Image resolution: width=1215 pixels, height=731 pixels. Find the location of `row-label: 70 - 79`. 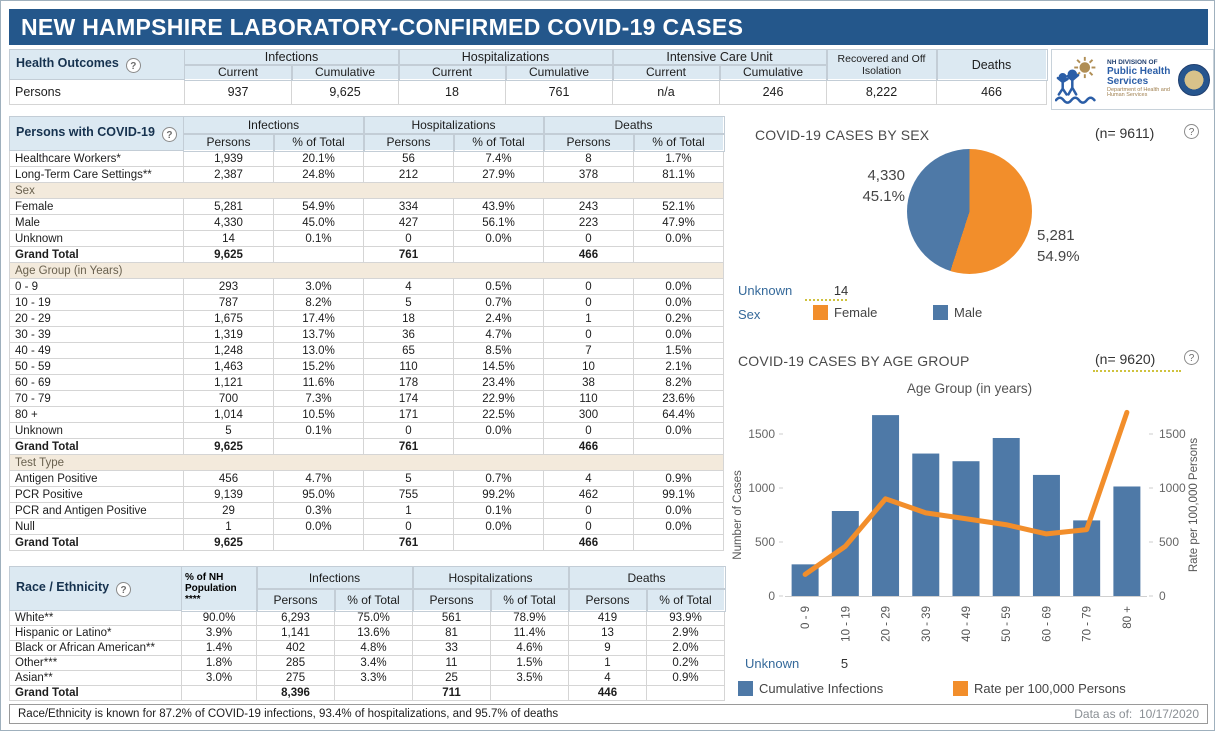

row-label: 70 - 79 is located at coordinates (96, 398).